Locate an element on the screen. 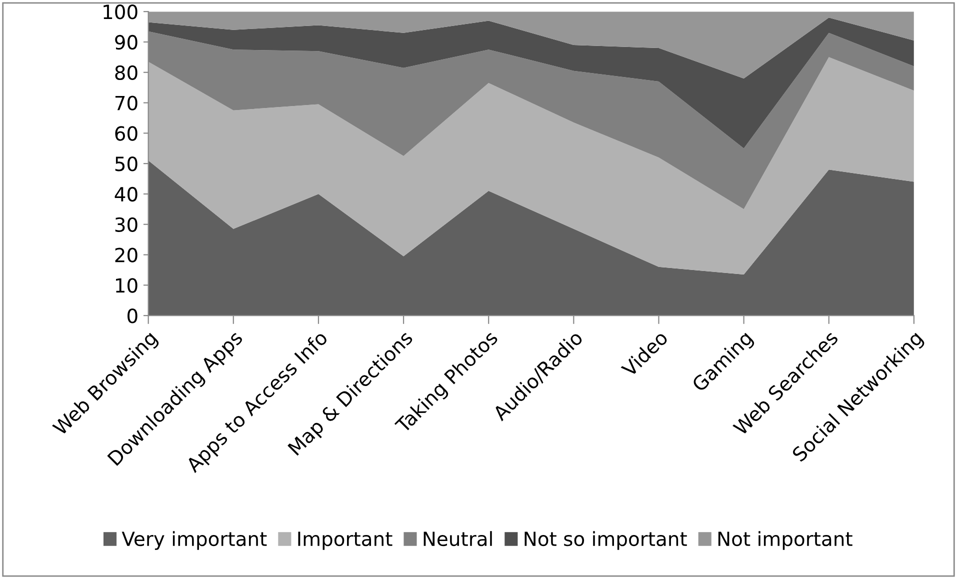 Image resolution: width=957 pixels, height=579 pixels. y-tick-label: 70 is located at coordinates (126, 103).